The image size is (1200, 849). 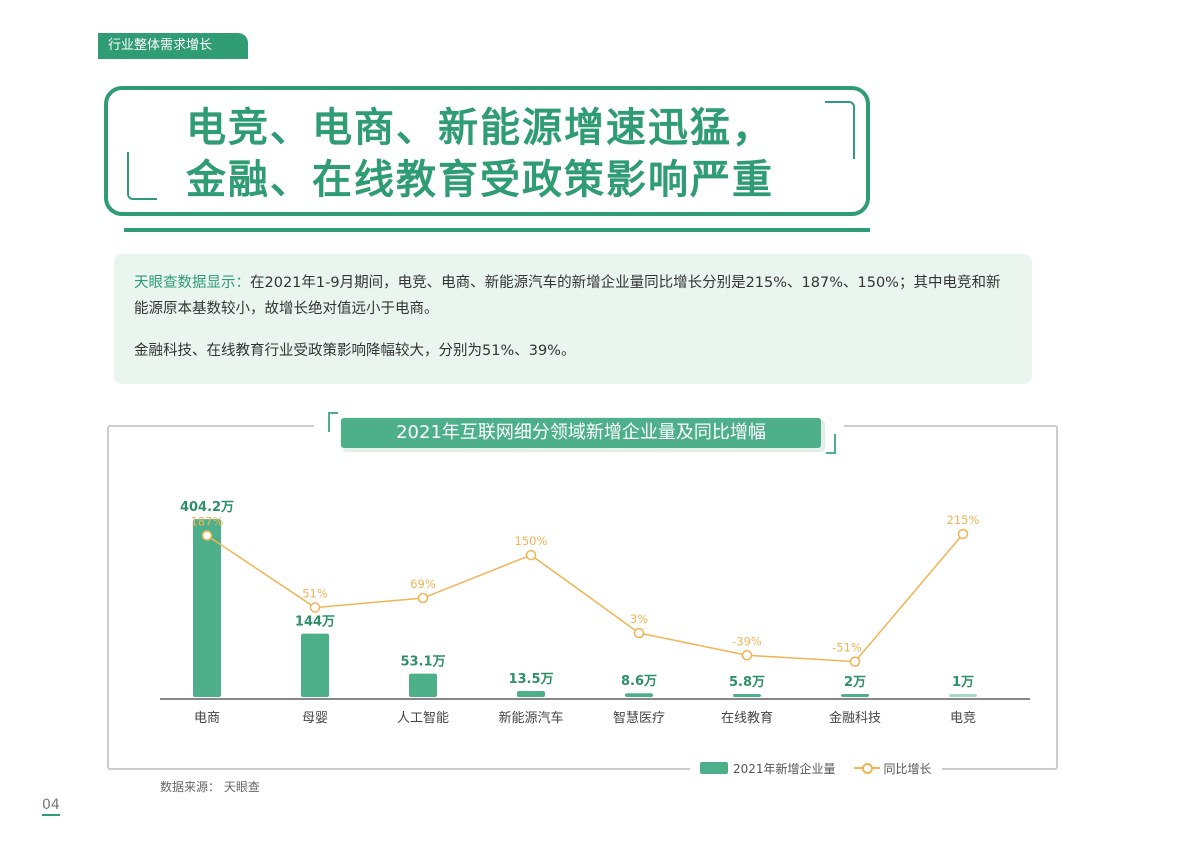 I want to click on headline-bracket-right, so click(x=840, y=130).